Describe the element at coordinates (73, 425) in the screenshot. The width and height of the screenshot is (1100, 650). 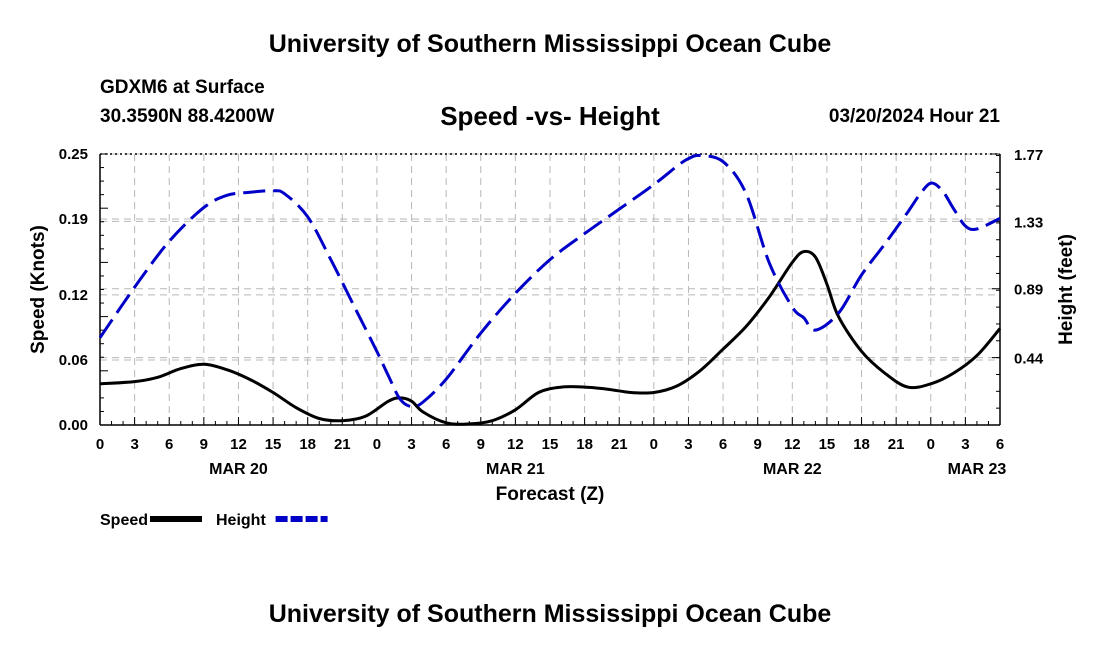
I see `y-tick-label-left: 0.00` at that location.